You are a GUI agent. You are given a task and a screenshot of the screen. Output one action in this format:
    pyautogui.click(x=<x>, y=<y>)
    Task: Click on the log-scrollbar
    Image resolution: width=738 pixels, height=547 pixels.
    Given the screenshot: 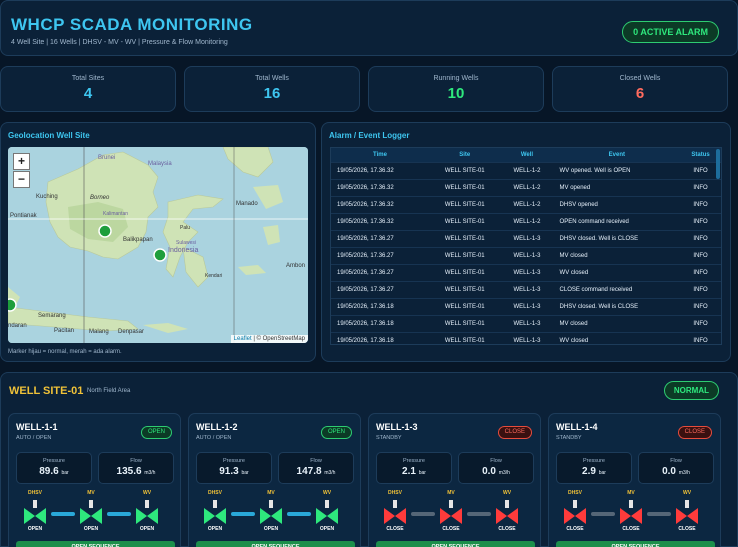 What is the action you would take?
    pyautogui.click(x=718, y=164)
    